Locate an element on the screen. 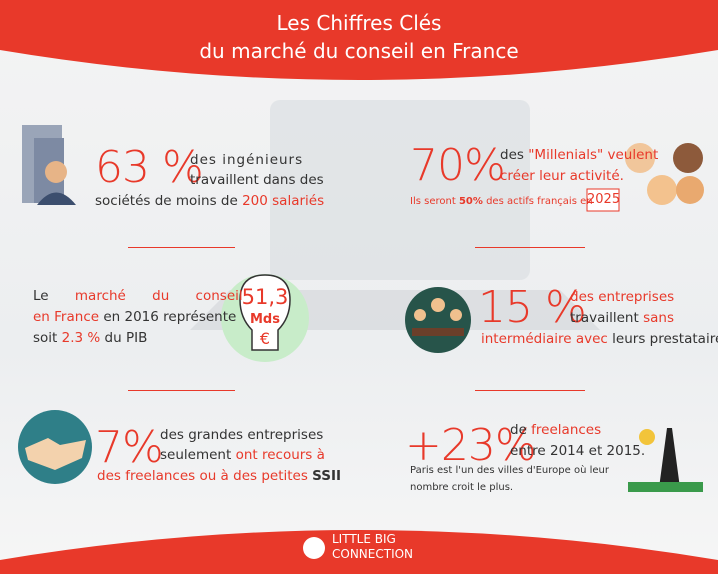 The width and height of the screenshot is (718, 574). highlight: 50% is located at coordinates (470, 201).